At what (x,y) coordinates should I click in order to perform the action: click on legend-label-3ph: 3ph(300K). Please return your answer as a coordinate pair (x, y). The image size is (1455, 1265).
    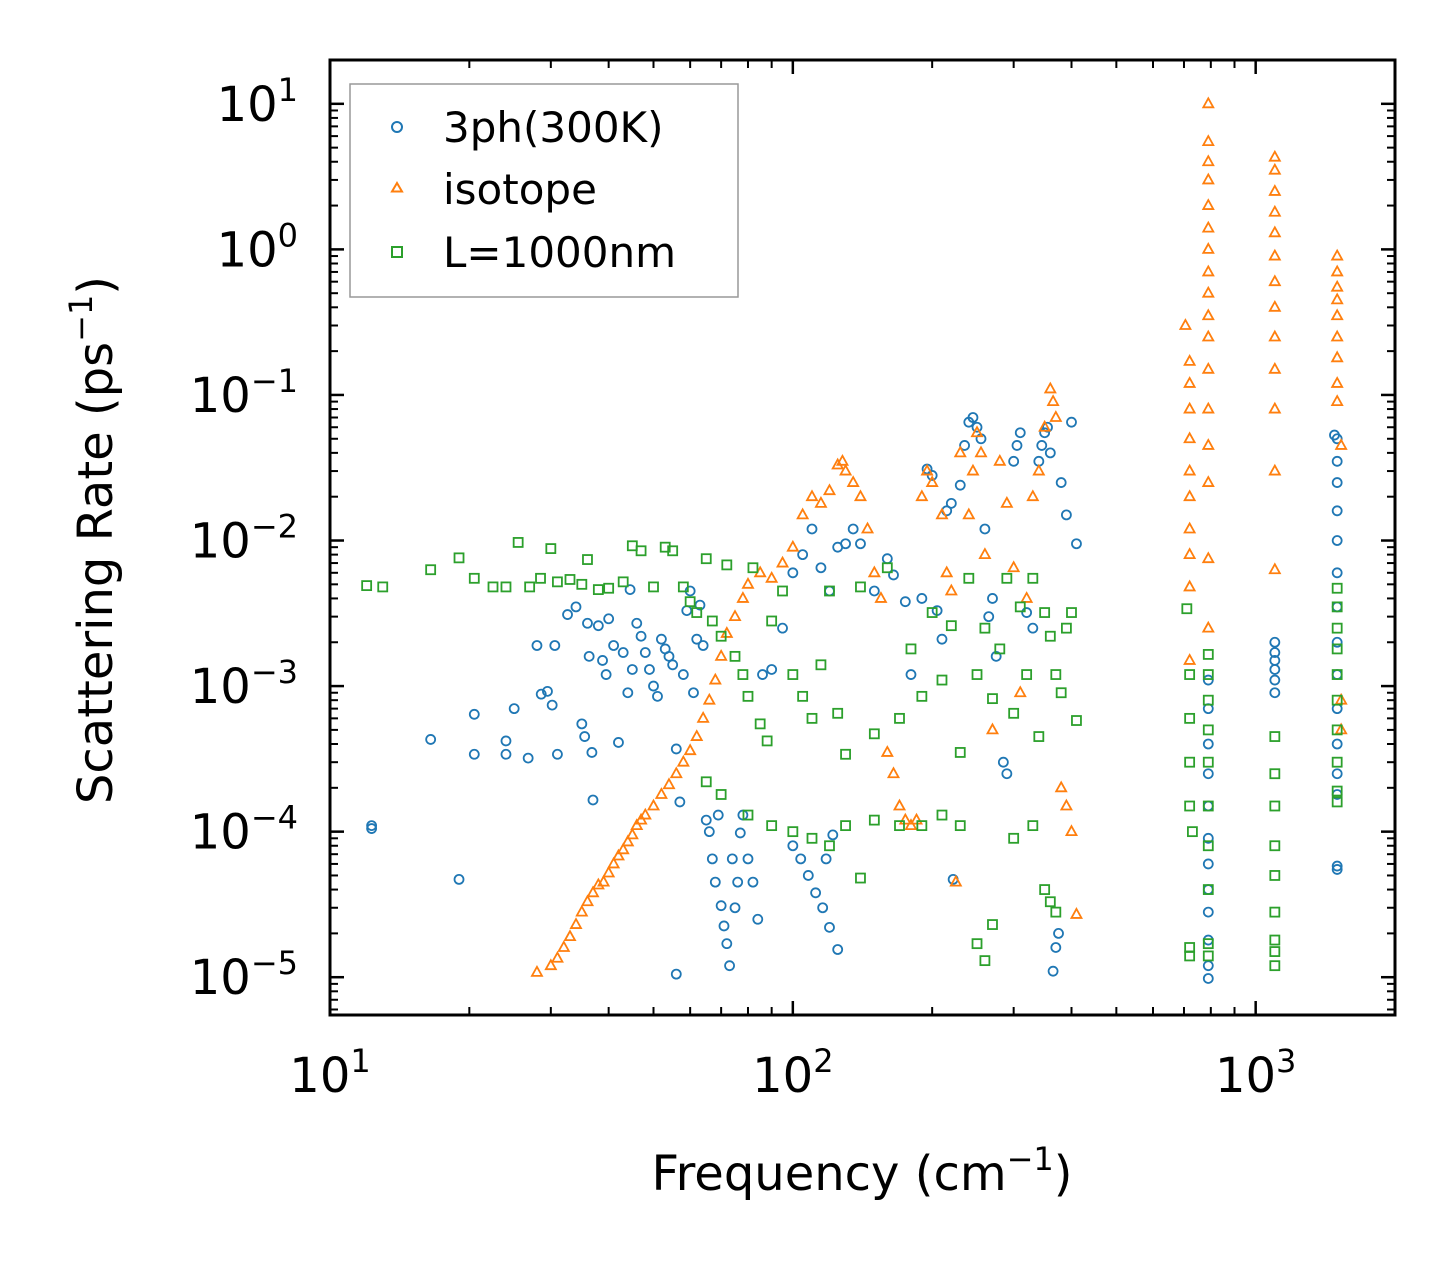
    Looking at the image, I should click on (553, 127).